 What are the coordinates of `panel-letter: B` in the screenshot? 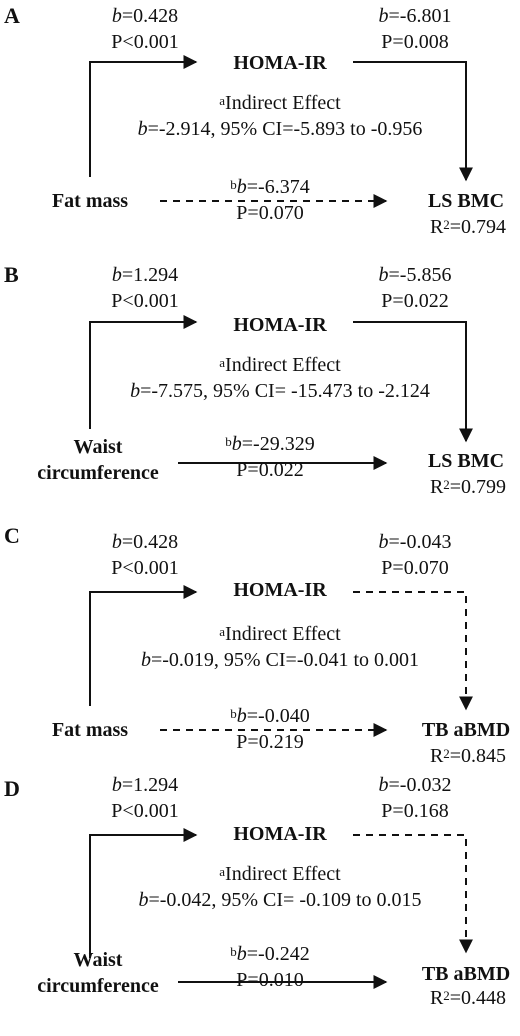 It's located at (11, 274).